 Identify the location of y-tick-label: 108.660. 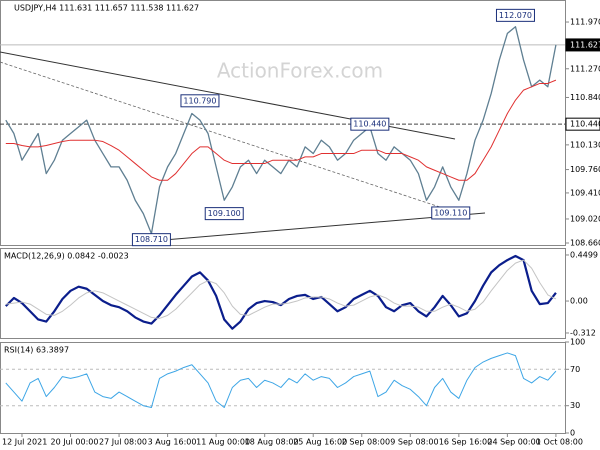
(585, 242).